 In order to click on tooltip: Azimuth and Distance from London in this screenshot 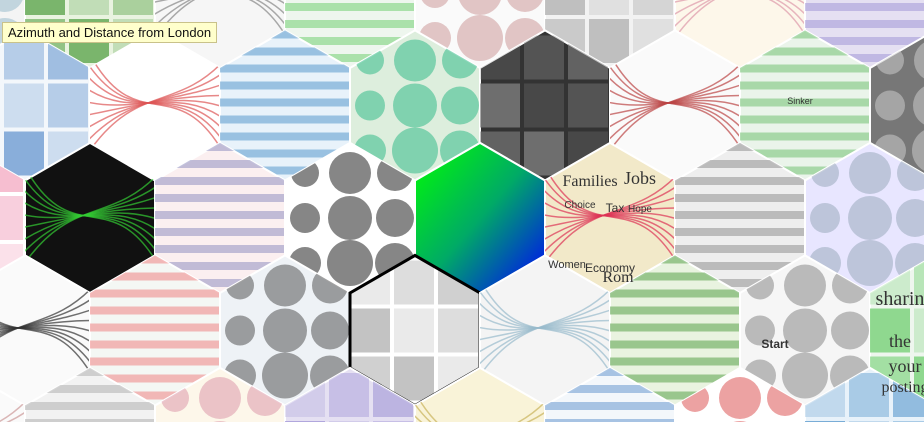, I will do `click(110, 32)`.